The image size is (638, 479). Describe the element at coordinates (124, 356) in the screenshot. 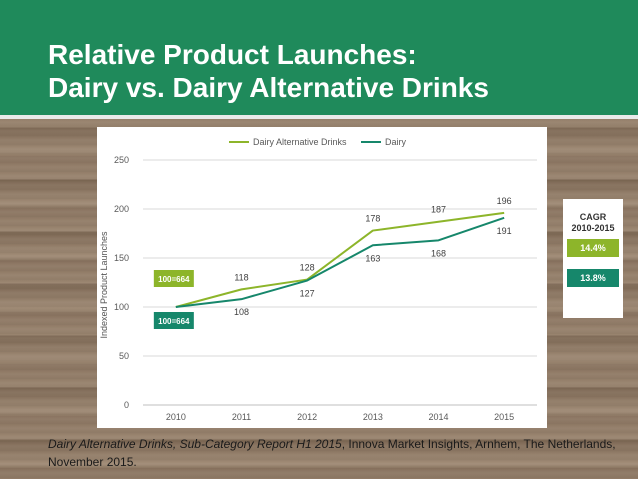

I see `y-tick-50: 50` at that location.